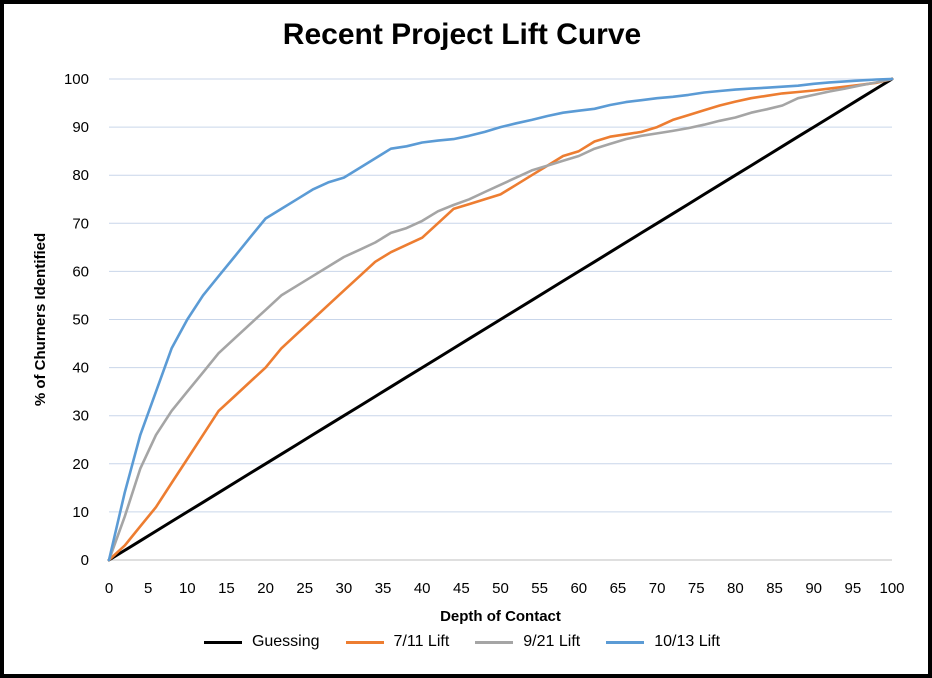 The height and width of the screenshot is (678, 932). I want to click on legend: Guessing 7/11 Lift 9/21 Lift 10/13 Lift, so click(462, 642).